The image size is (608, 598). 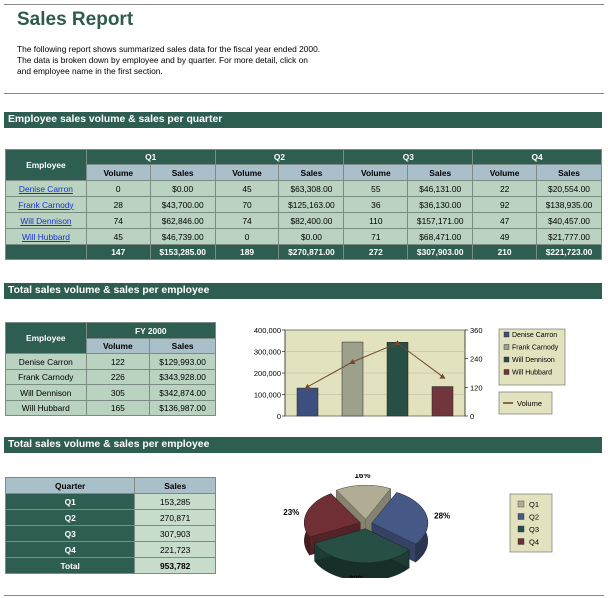 I want to click on employee-link-will-hubbard: Will Hubbard, so click(x=45, y=236).